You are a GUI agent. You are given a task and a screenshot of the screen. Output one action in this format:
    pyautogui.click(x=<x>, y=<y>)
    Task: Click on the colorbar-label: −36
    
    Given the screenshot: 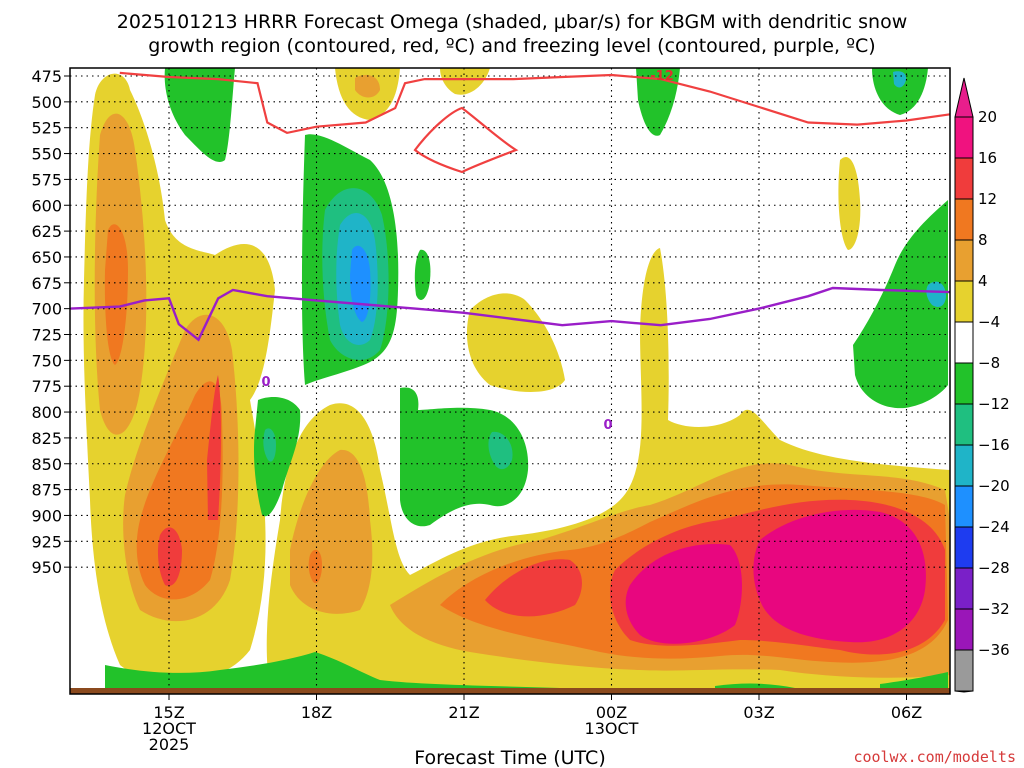 What is the action you would take?
    pyautogui.click(x=994, y=650)
    